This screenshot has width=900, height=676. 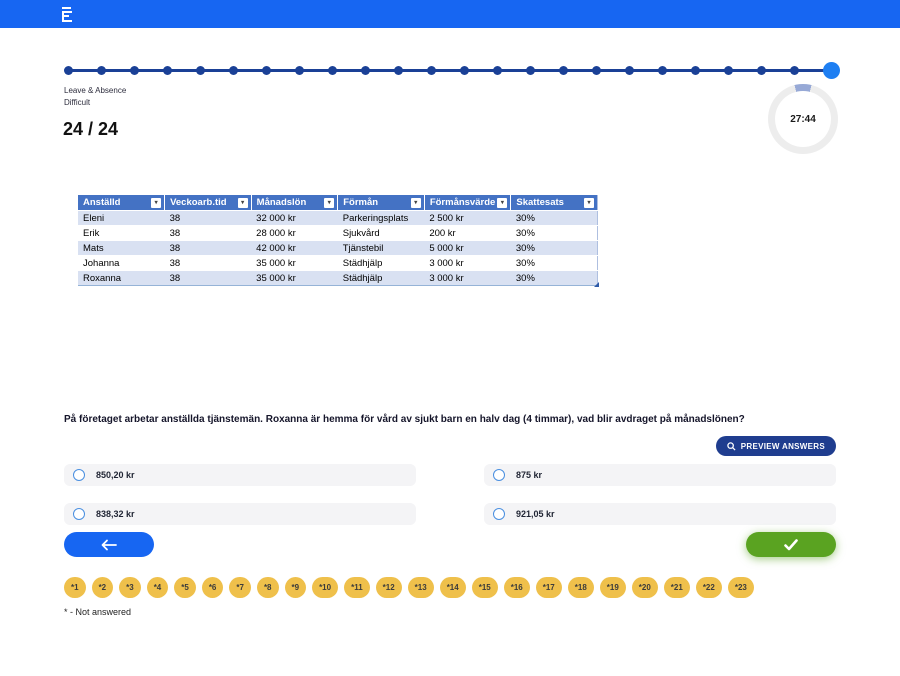 I want to click on column-header-6: Skattesats ▾, so click(x=554, y=203).